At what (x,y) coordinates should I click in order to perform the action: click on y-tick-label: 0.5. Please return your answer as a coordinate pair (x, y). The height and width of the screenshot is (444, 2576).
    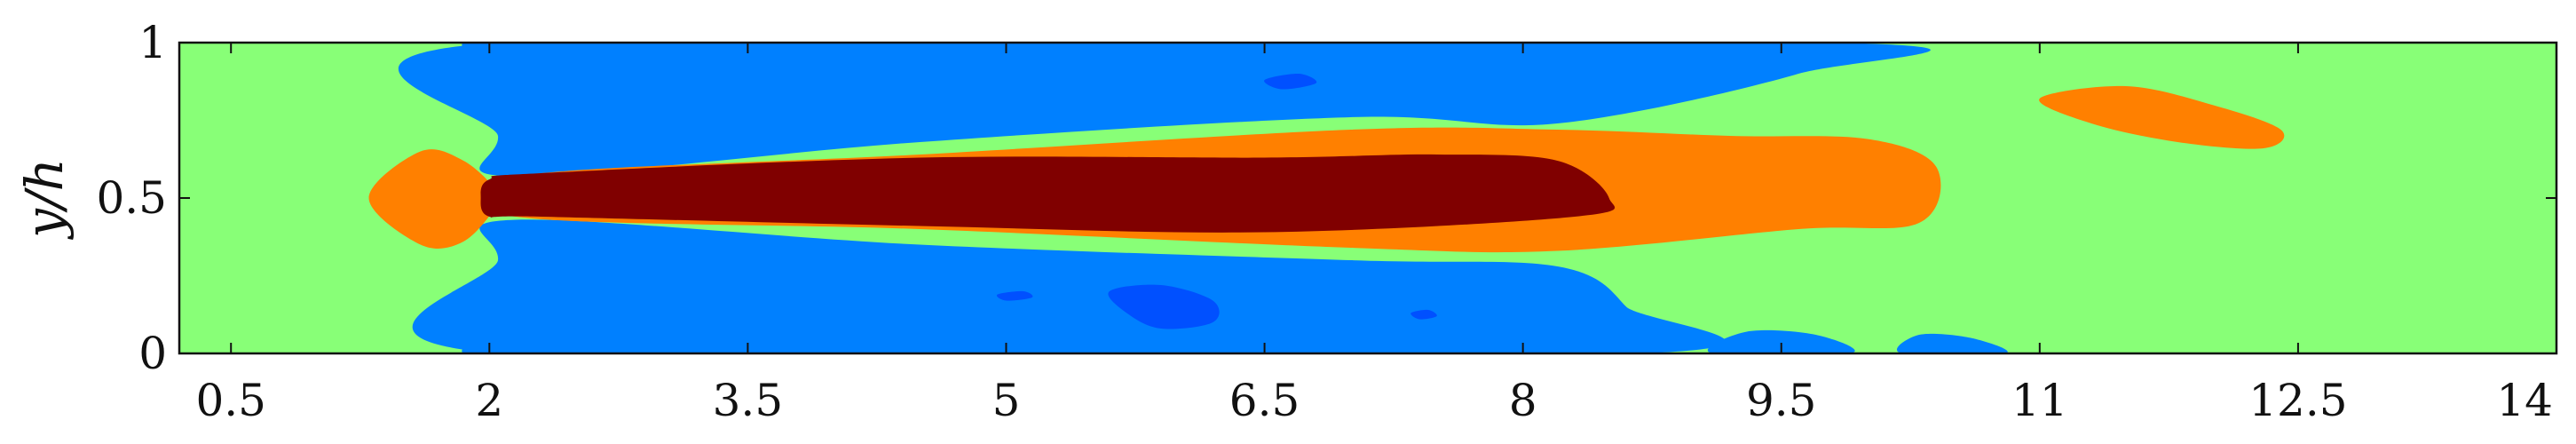
    Looking at the image, I should click on (131, 198).